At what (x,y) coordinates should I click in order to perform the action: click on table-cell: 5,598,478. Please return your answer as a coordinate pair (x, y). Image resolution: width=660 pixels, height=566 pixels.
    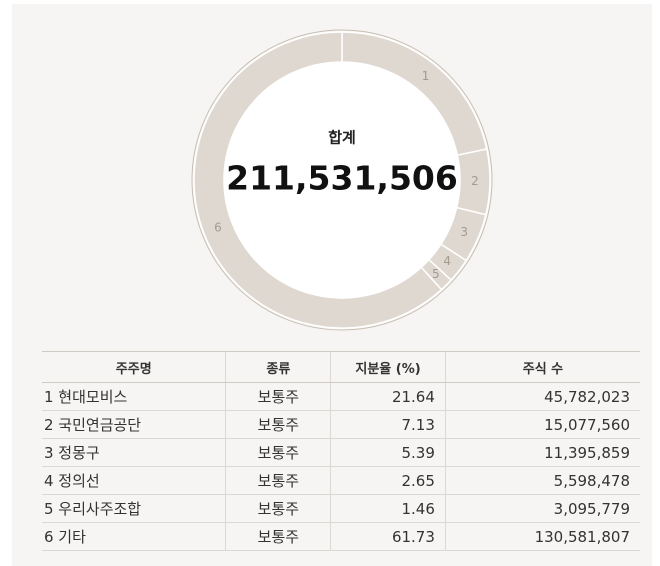
    Looking at the image, I should click on (542, 480).